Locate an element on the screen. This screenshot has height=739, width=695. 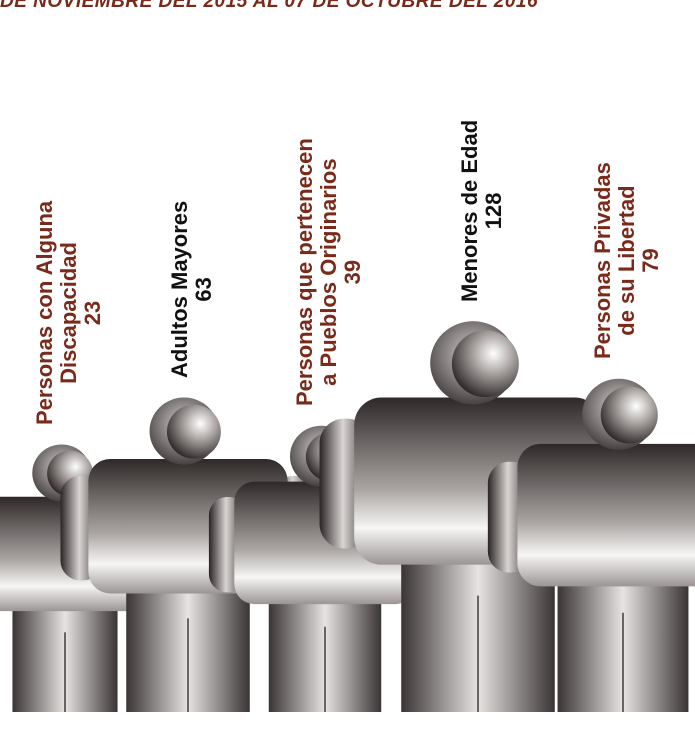
category-label-2: Adultos Mayores 63 is located at coordinates (191, 289).